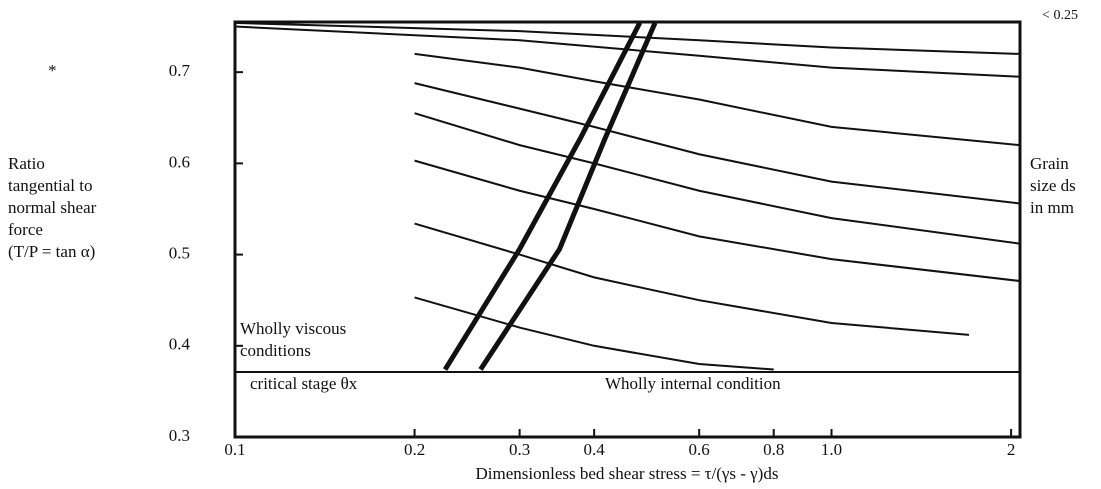 The image size is (1101, 489). Describe the element at coordinates (293, 328) in the screenshot. I see `annotation: Wholly viscous` at that location.